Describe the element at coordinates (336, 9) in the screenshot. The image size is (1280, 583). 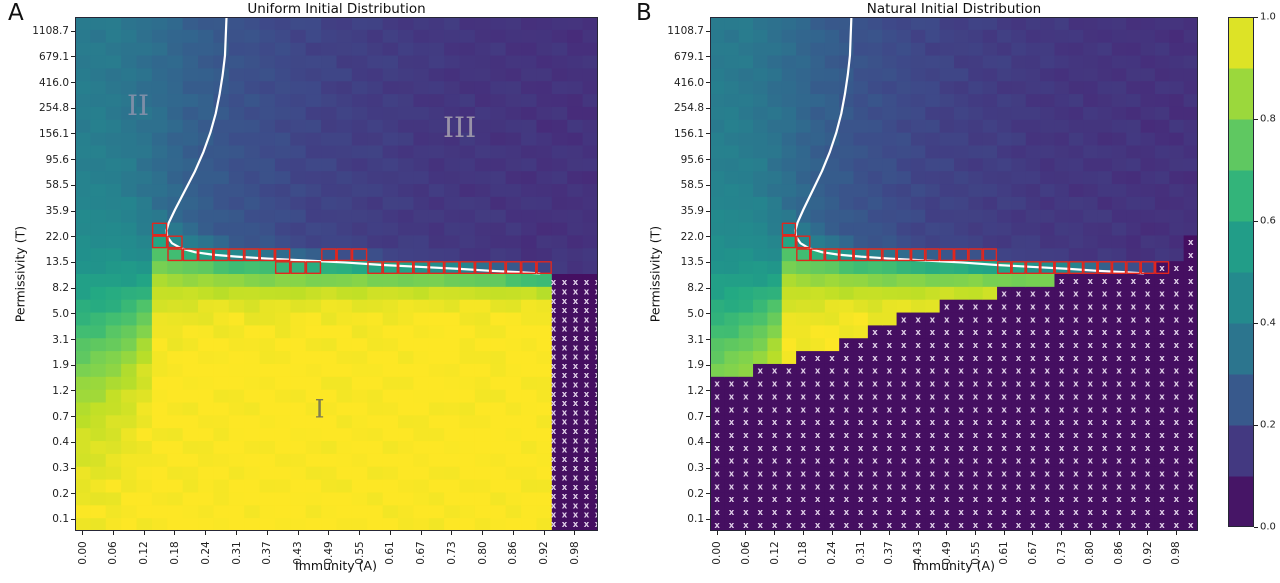
I see `panel-title-a: Uniform Initial Distribution` at that location.